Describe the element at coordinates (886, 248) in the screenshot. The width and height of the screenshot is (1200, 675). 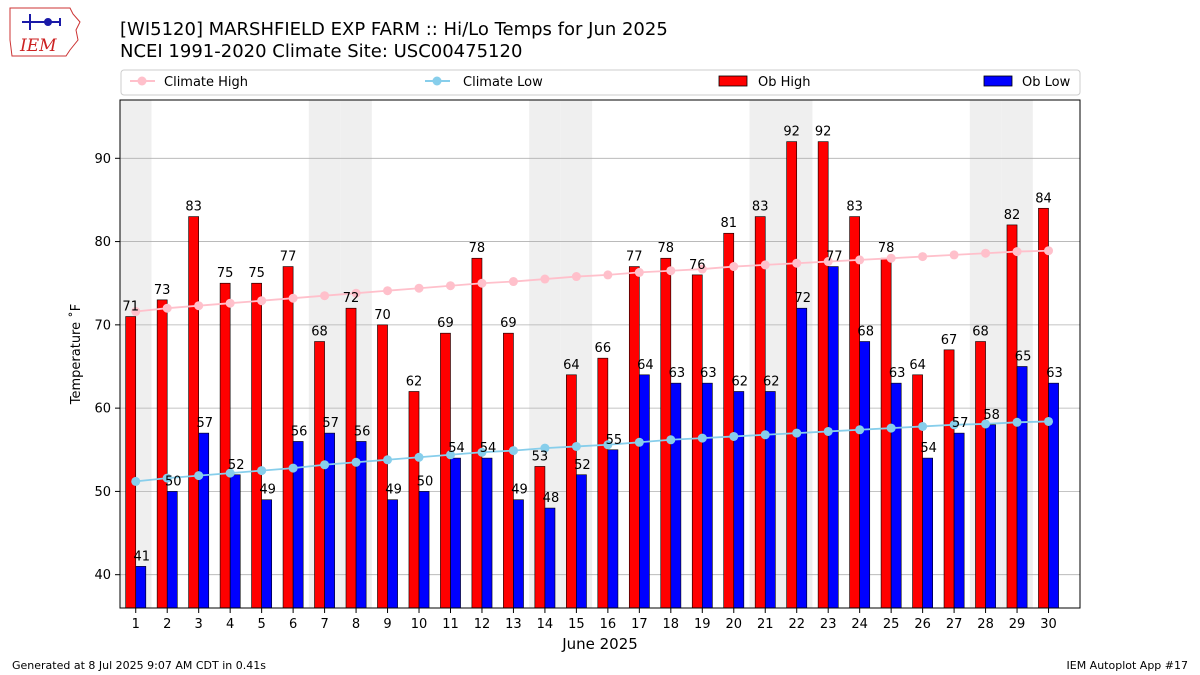
I see `label-ob-high-day-25: 78` at that location.